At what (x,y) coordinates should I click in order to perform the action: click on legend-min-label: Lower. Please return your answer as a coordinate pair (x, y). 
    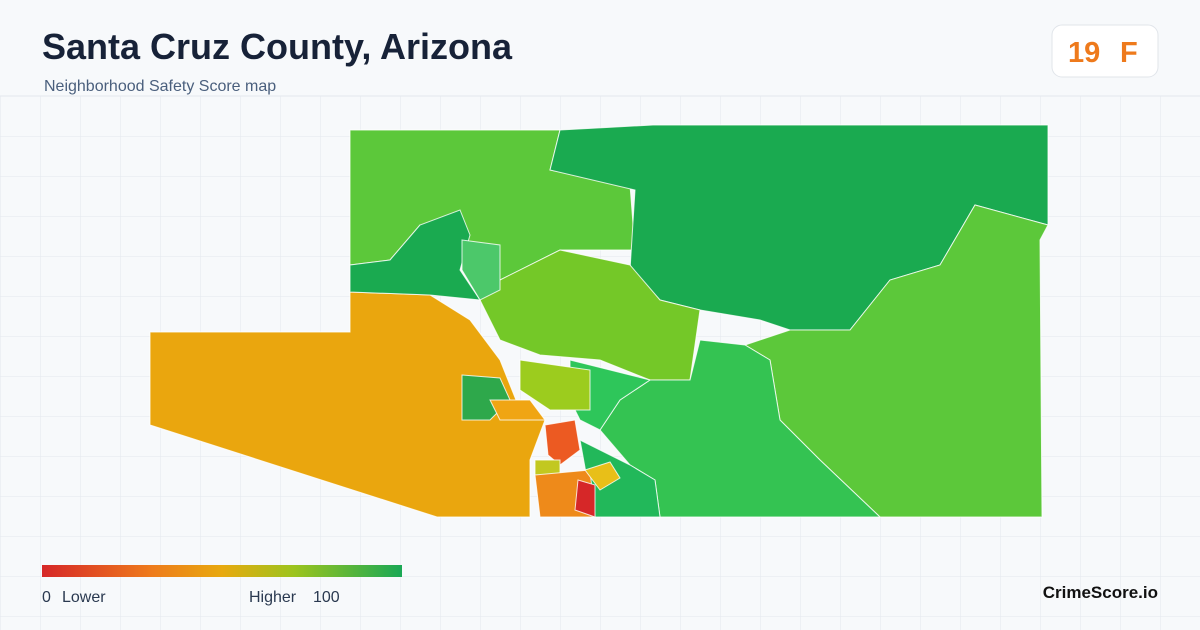
    Looking at the image, I should click on (84, 597).